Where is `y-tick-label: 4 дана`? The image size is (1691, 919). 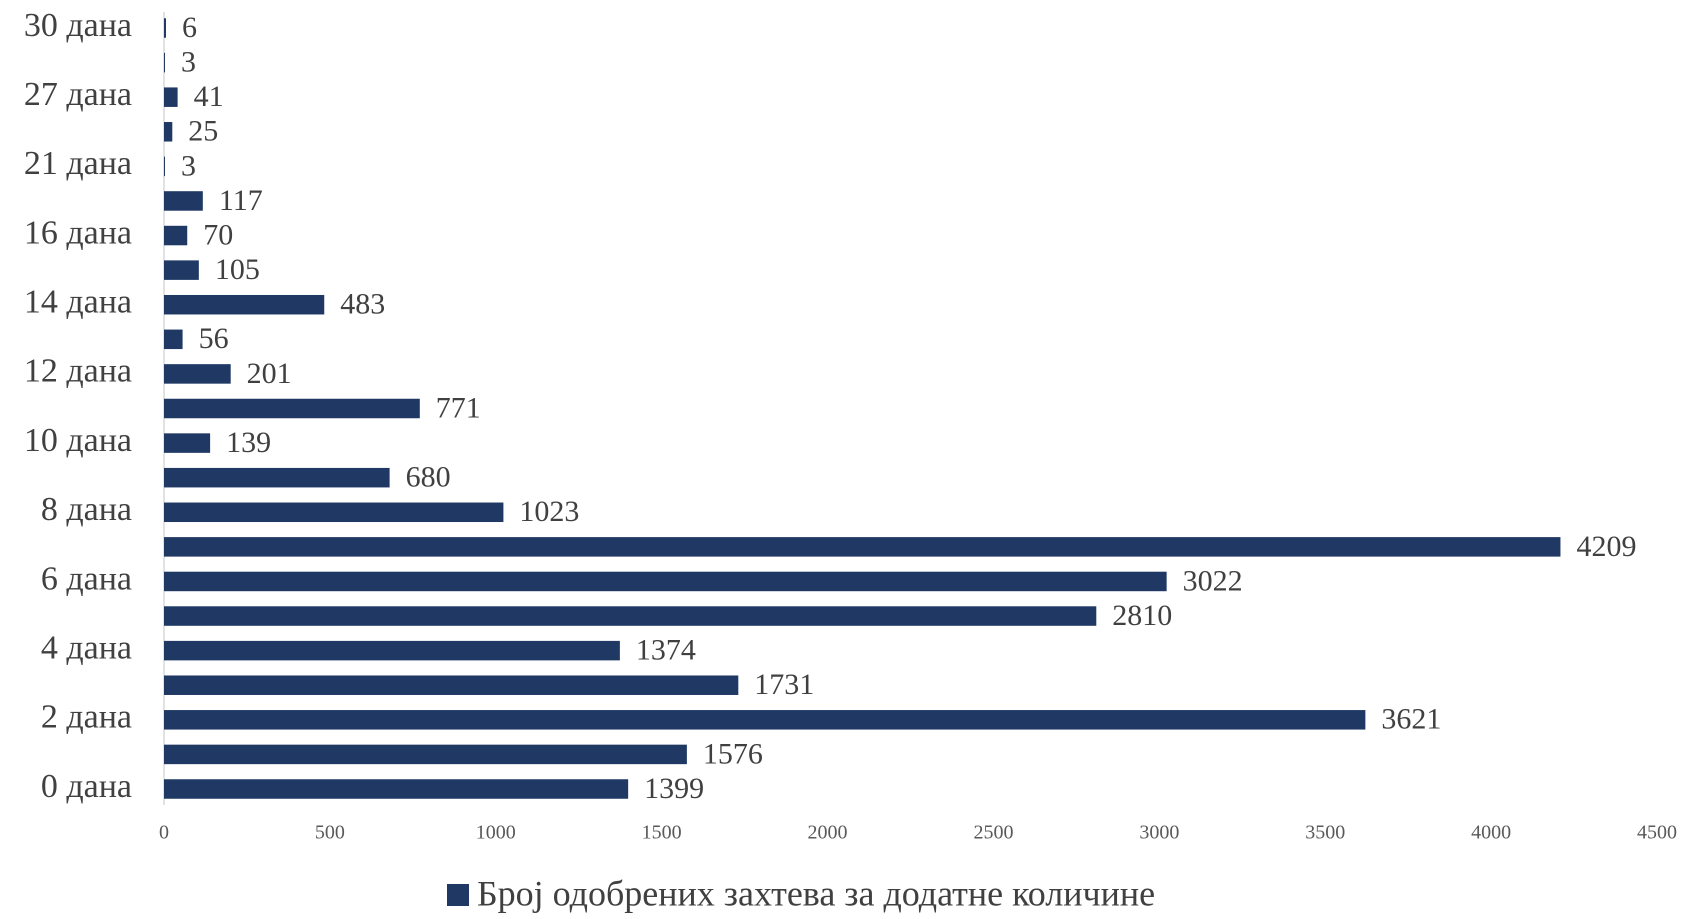 y-tick-label: 4 дана is located at coordinates (86, 647).